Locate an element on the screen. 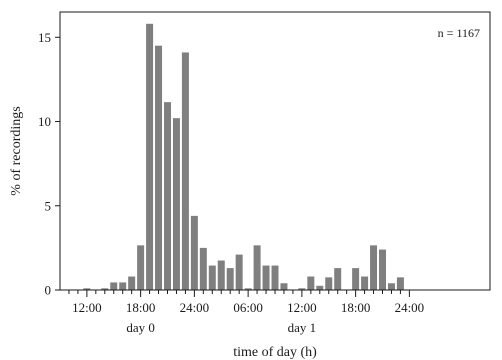 This screenshot has height=360, width=502. y-axis-label: % of recordings is located at coordinates (16, 150).